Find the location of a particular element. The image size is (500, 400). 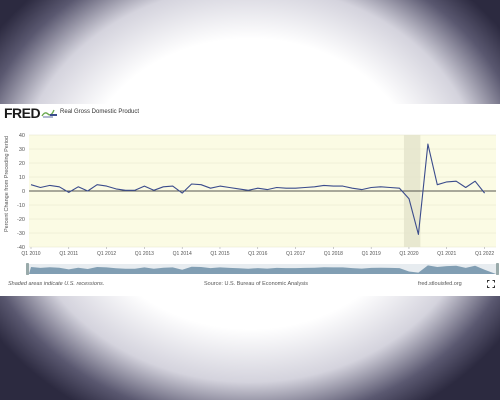

x-tick-label: Q1 2013 is located at coordinates (144, 254).